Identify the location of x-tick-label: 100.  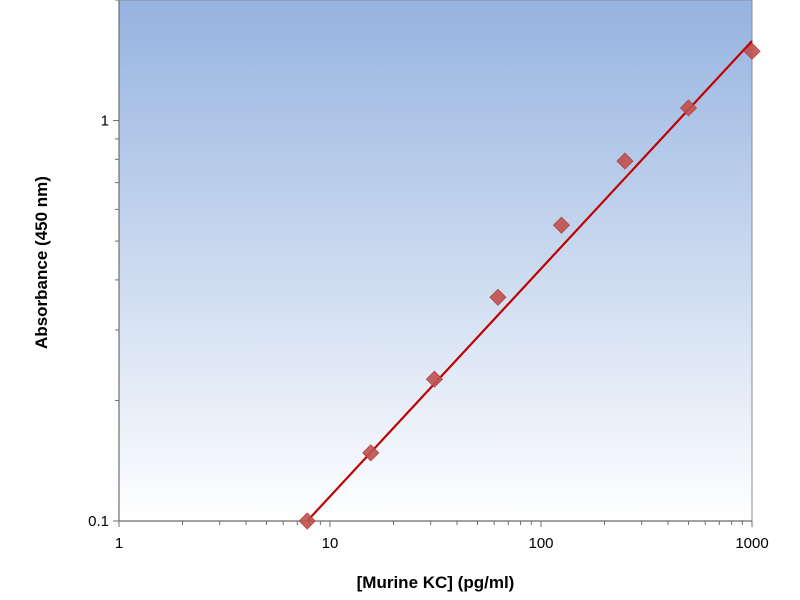
(540, 543).